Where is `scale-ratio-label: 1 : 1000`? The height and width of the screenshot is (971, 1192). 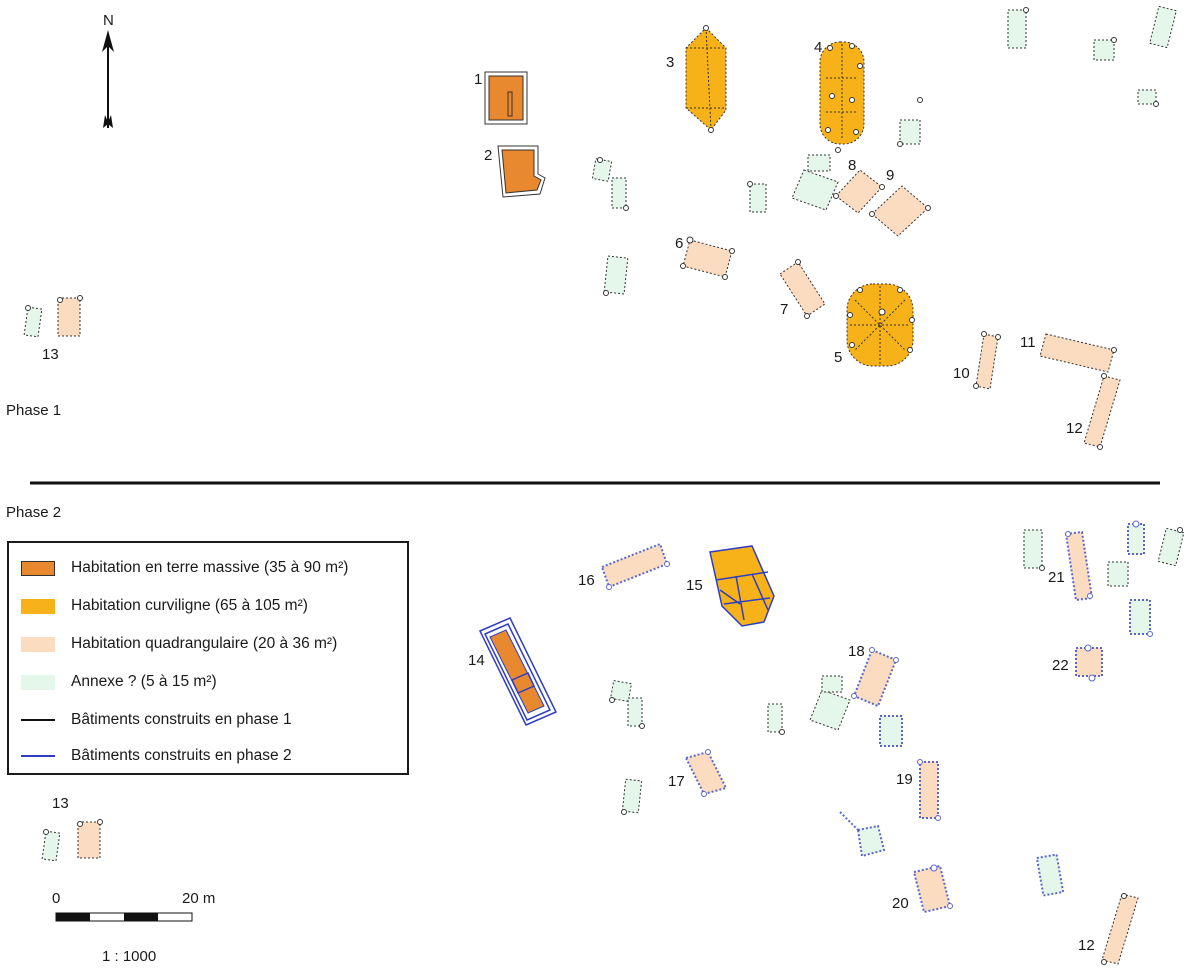 scale-ratio-label: 1 : 1000 is located at coordinates (129, 956).